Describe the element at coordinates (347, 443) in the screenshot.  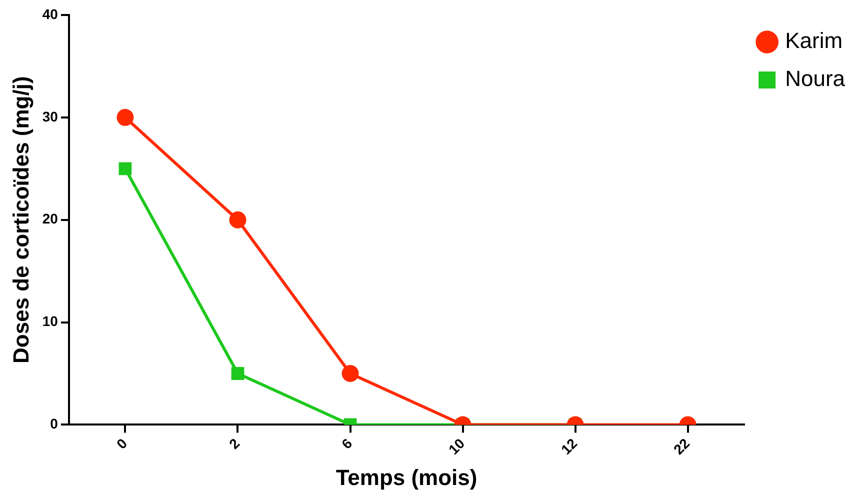
I see `x-tick-label: 6` at that location.